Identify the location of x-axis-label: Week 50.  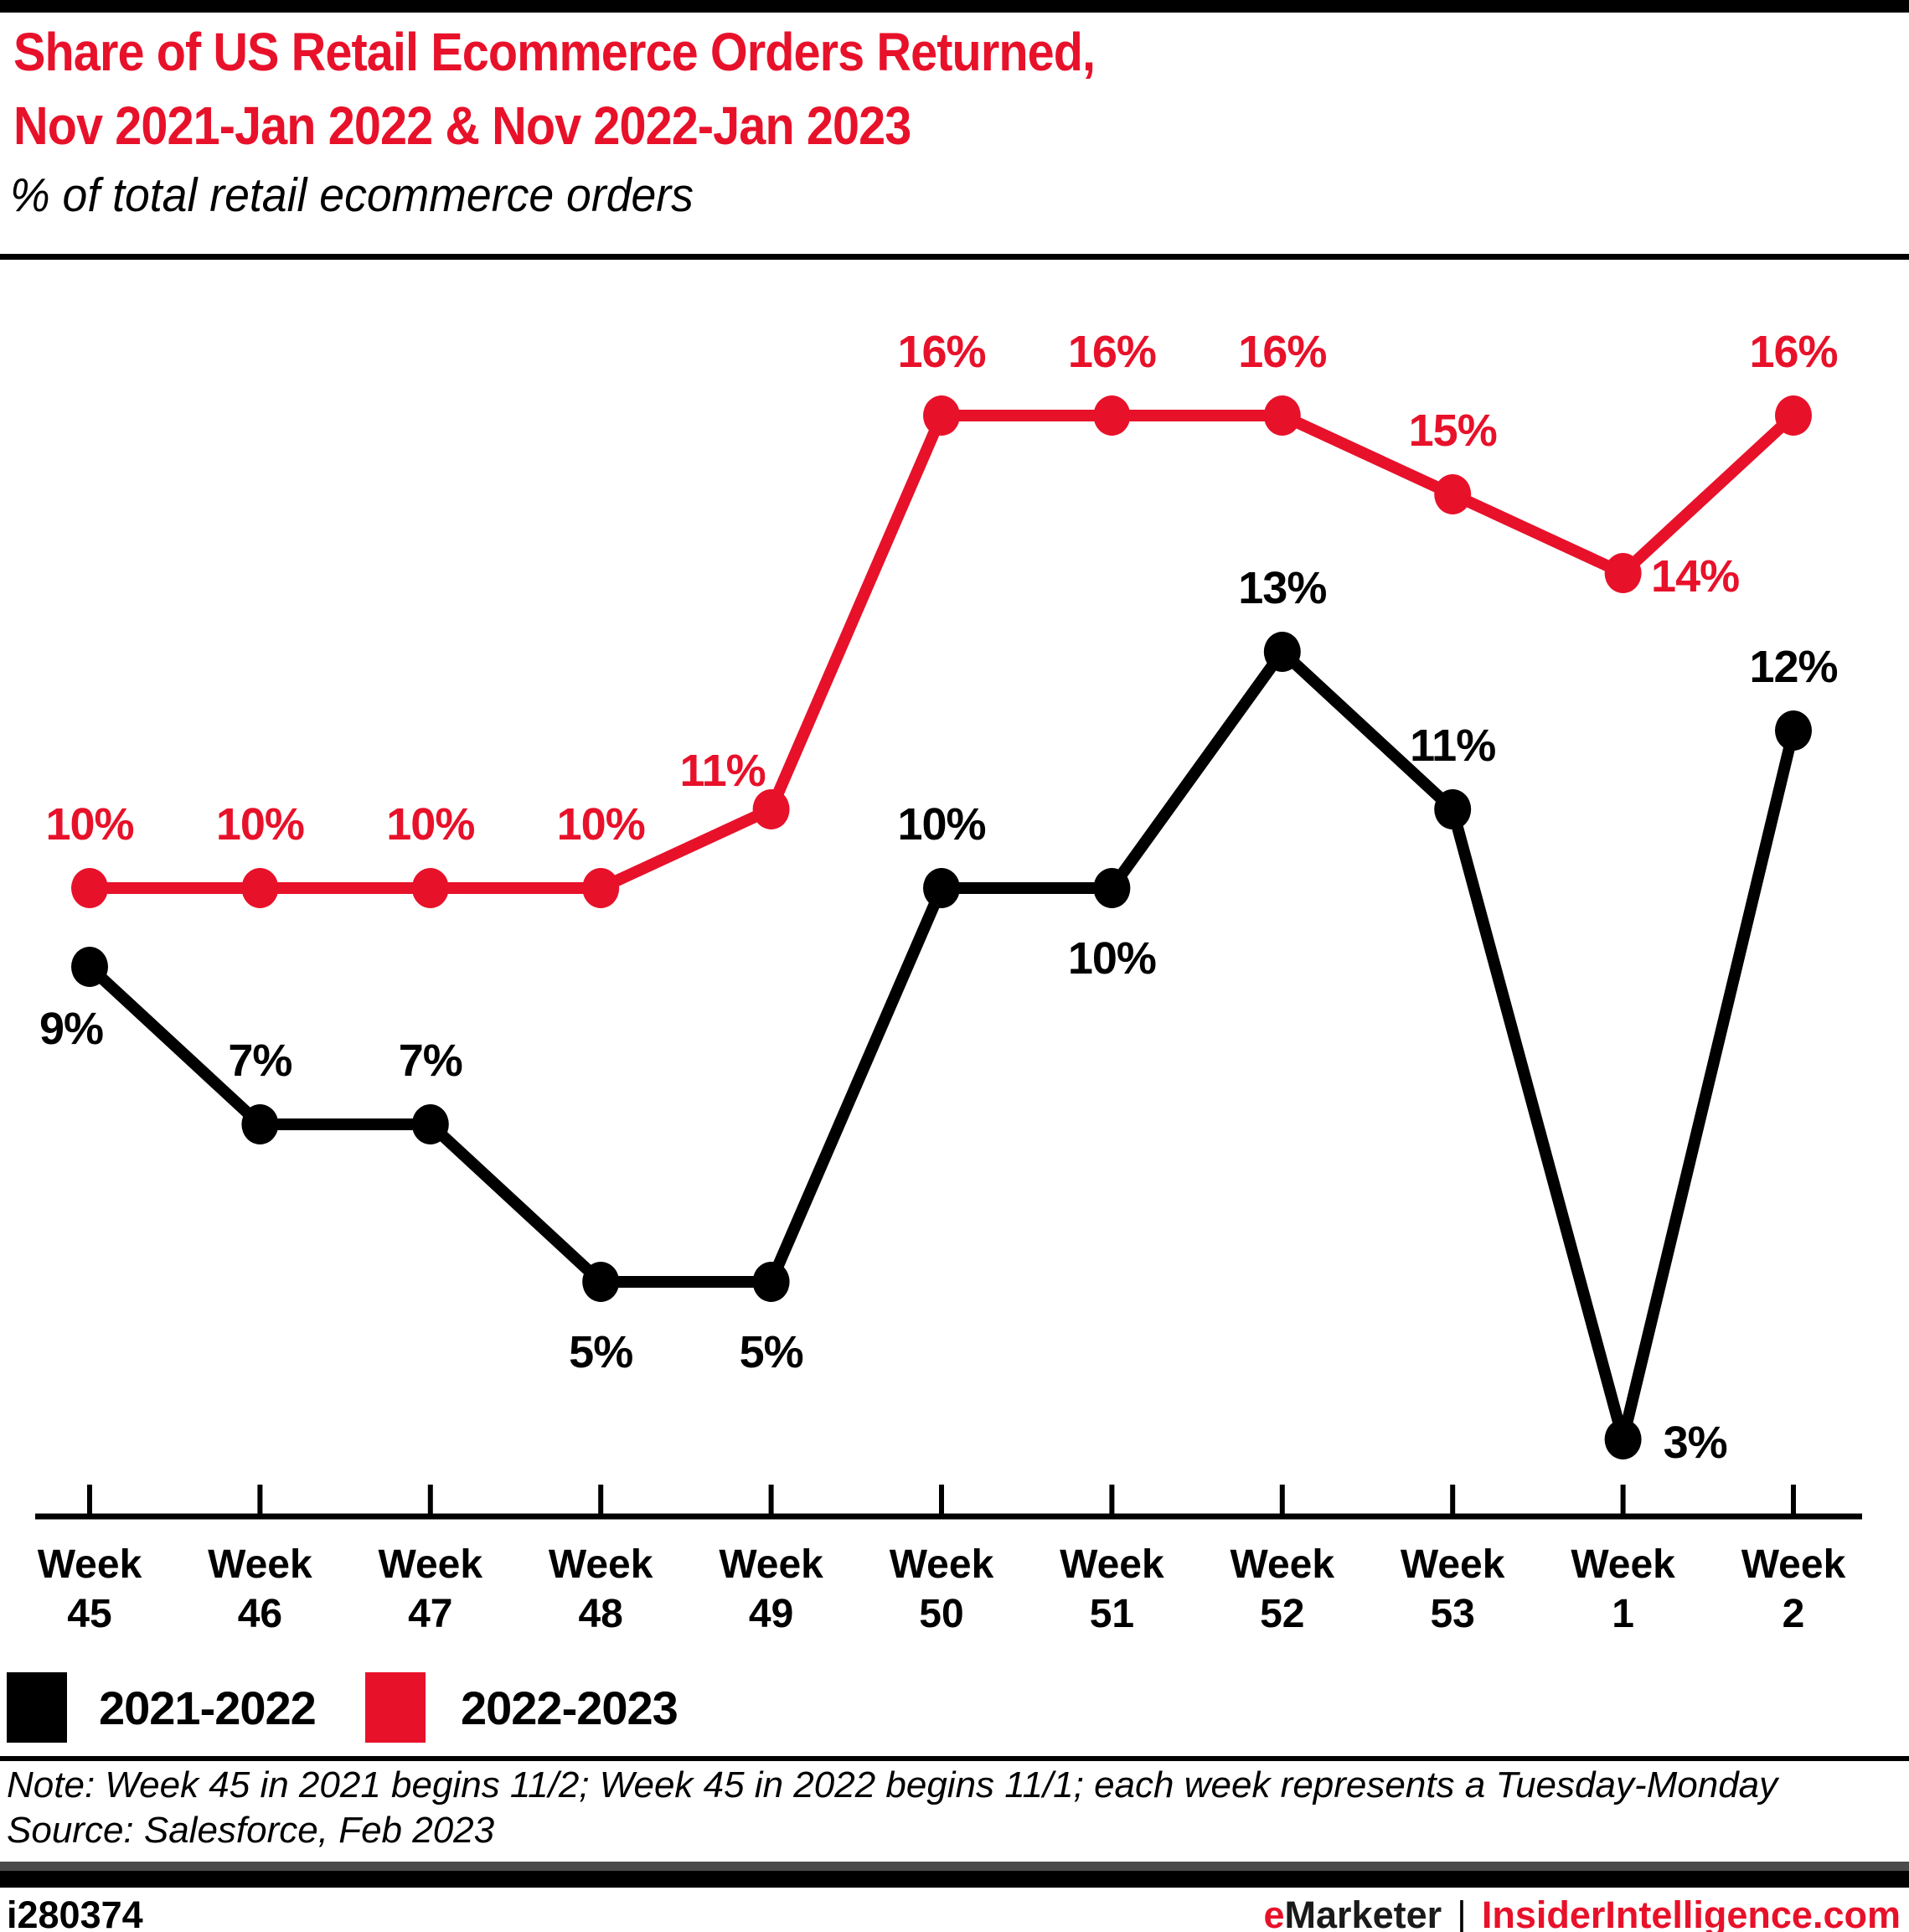
(941, 1589).